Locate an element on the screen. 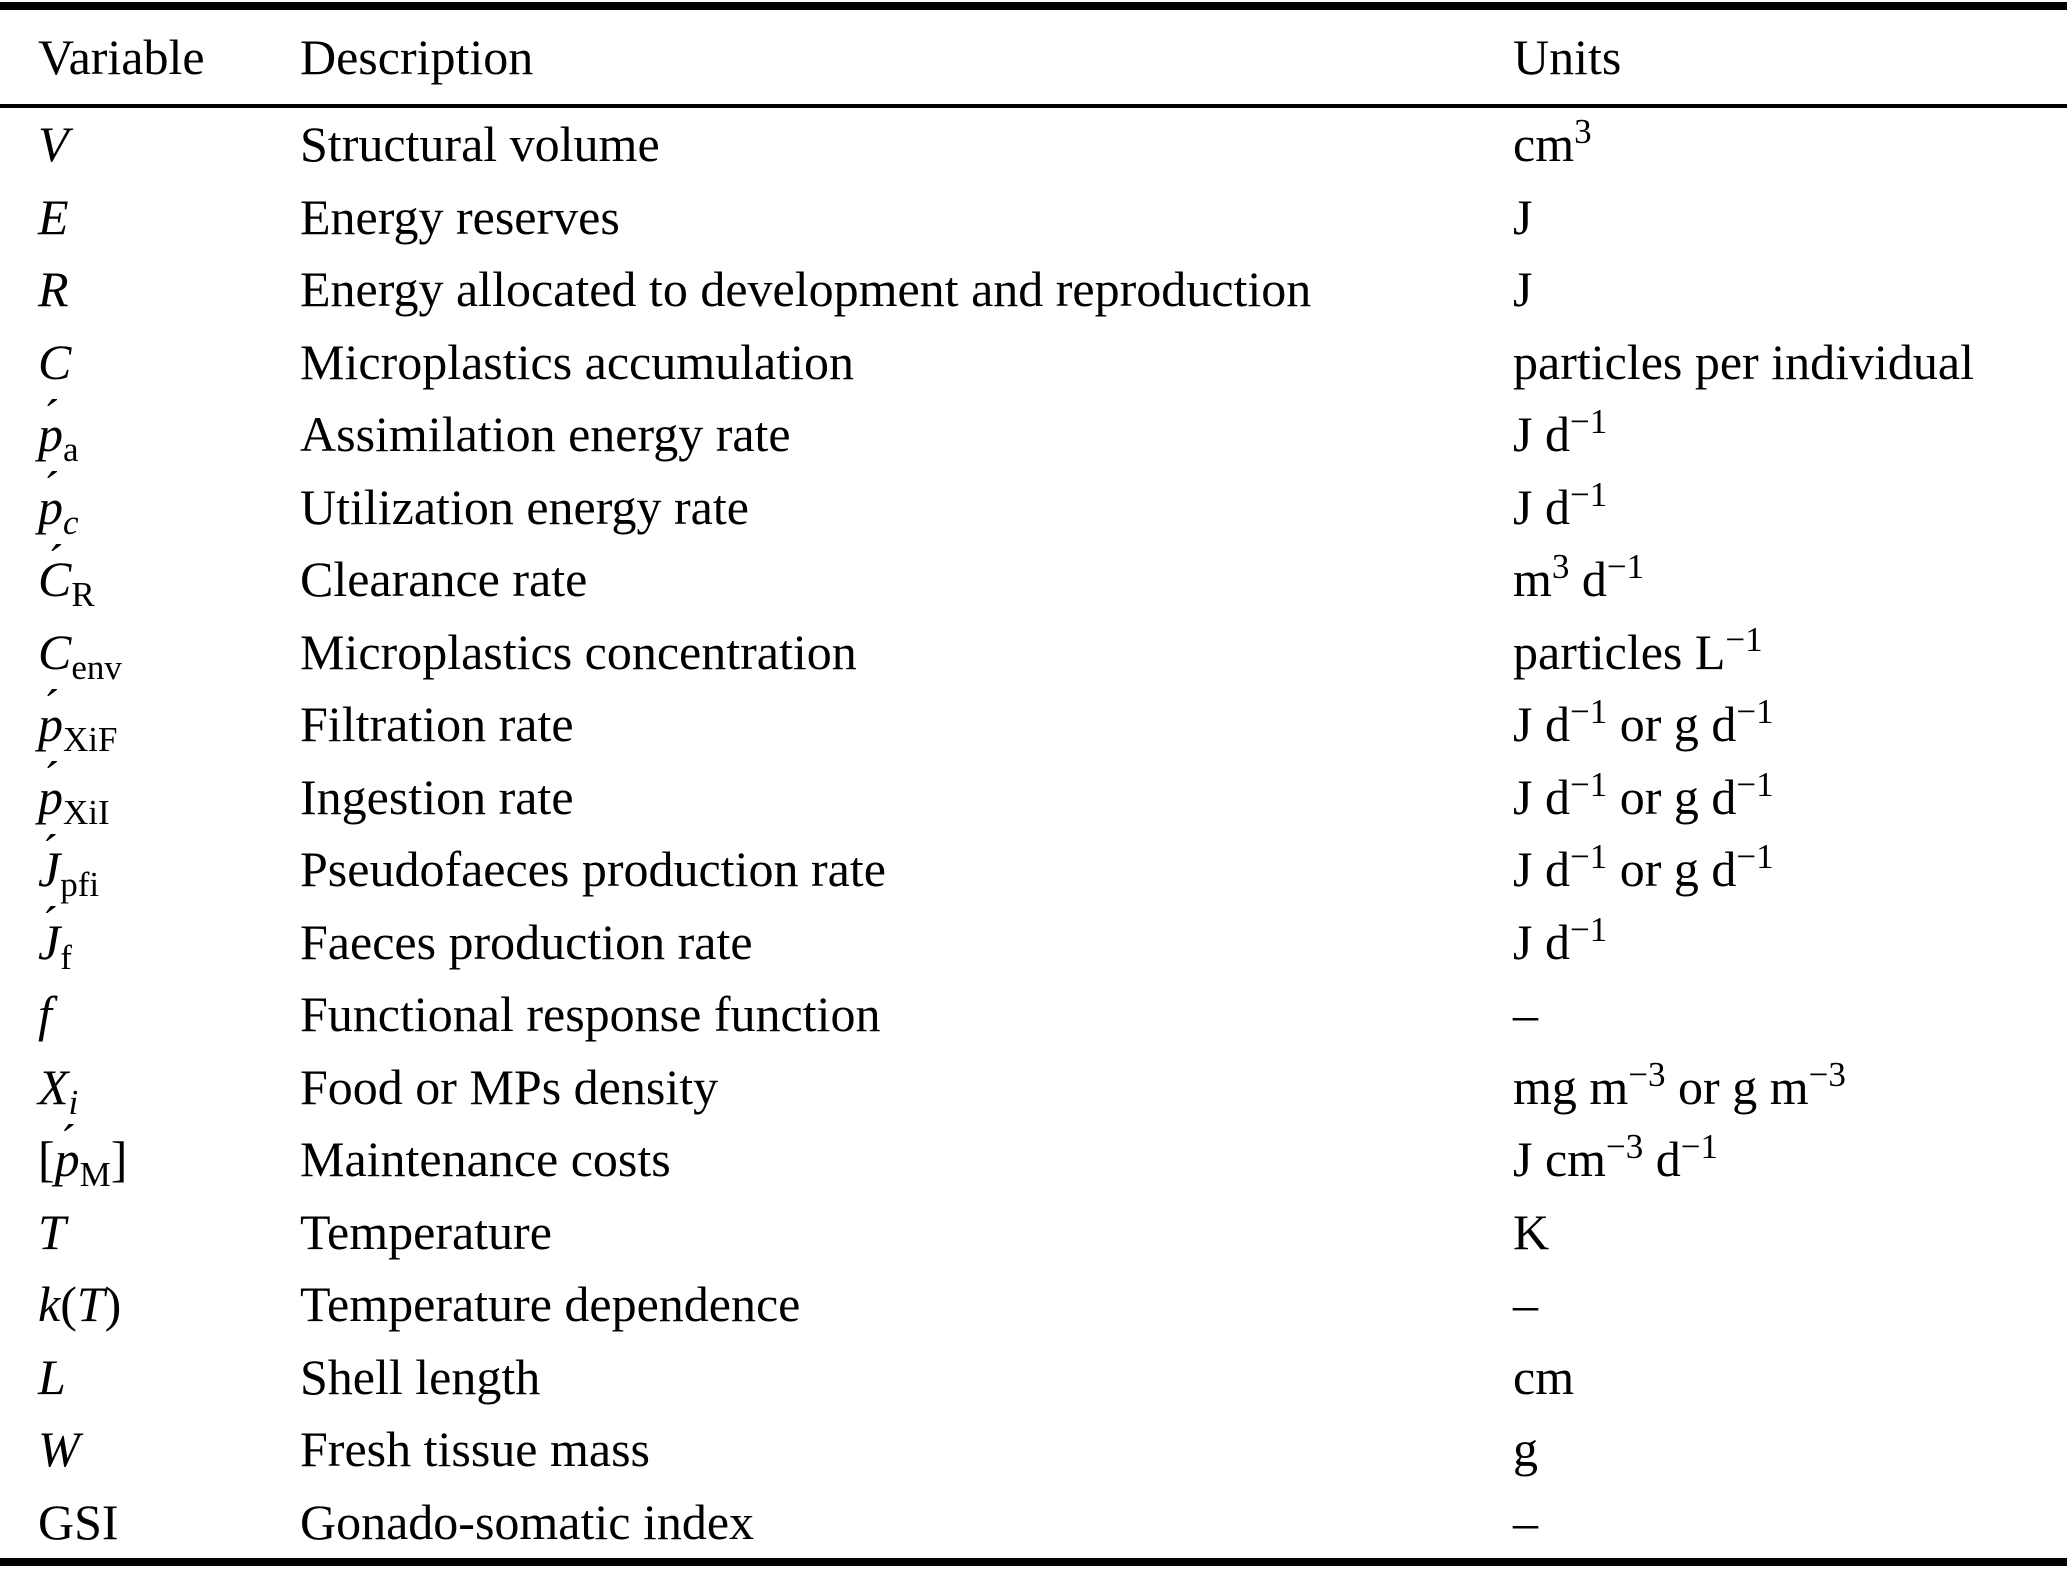  variable-cell: ´ pXiI is located at coordinates (74, 792).